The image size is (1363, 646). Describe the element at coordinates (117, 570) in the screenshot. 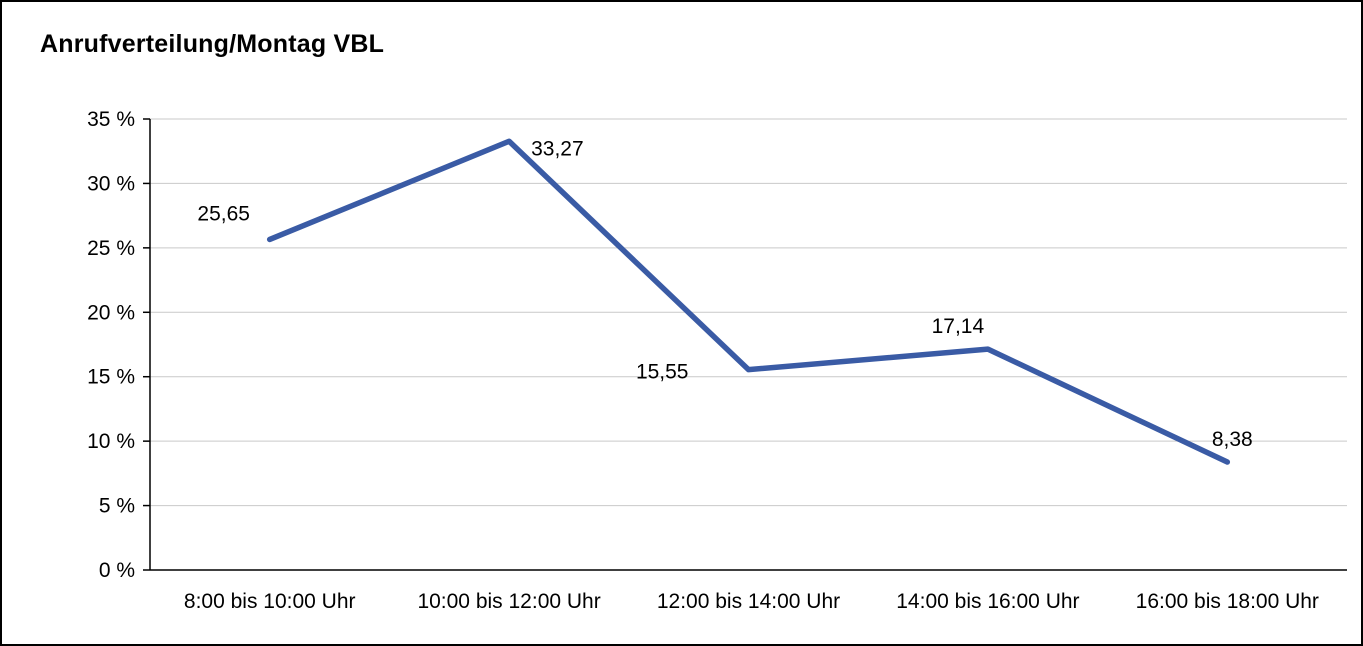

I see `y-tick-label: 0 %` at that location.